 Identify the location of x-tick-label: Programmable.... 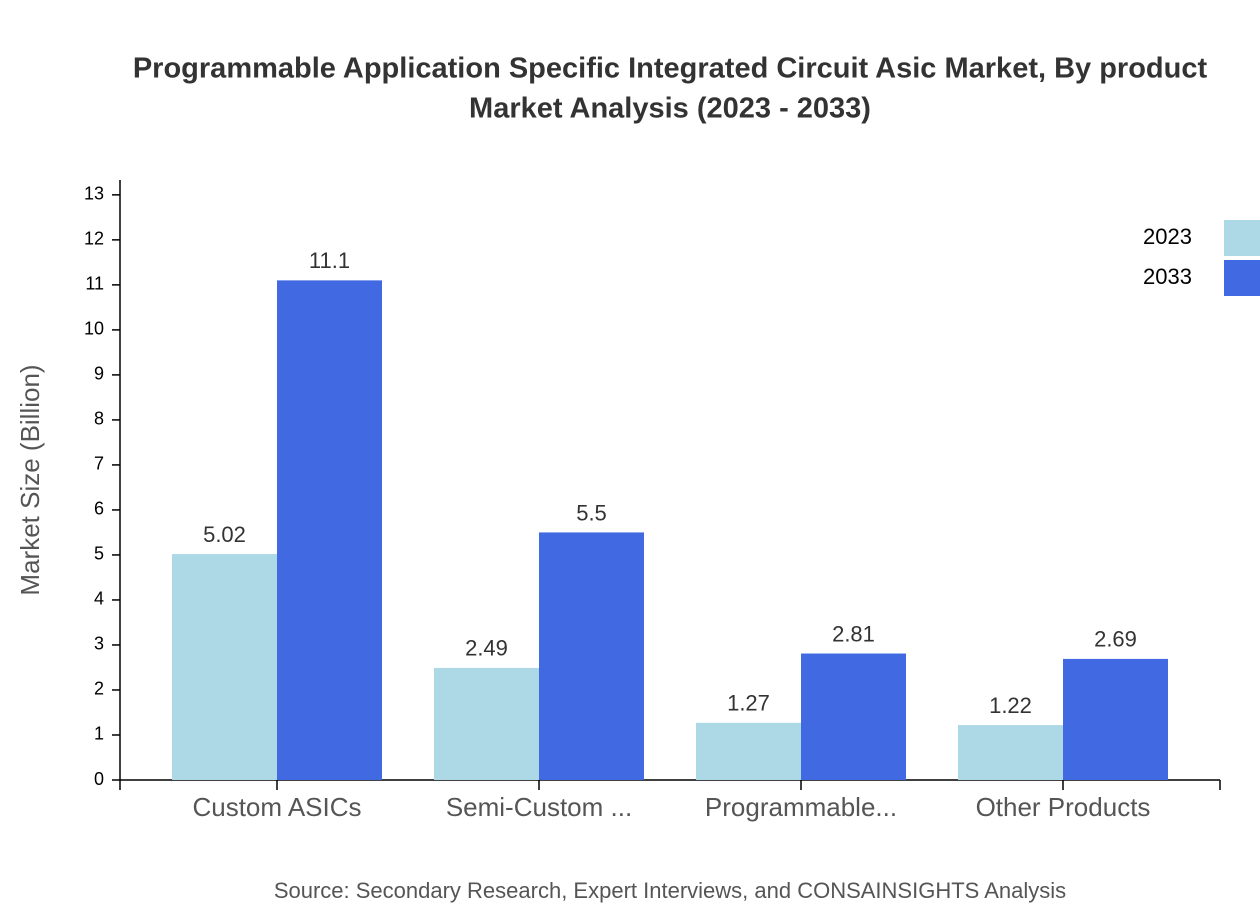
(801, 807).